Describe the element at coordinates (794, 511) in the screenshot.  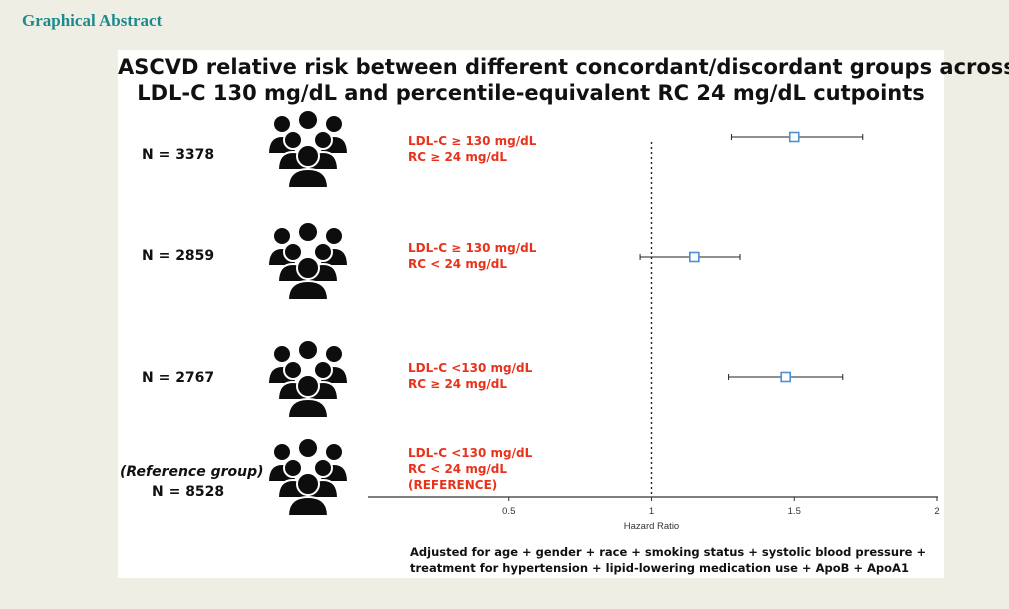
I see `x-tick-label: 1.5` at that location.